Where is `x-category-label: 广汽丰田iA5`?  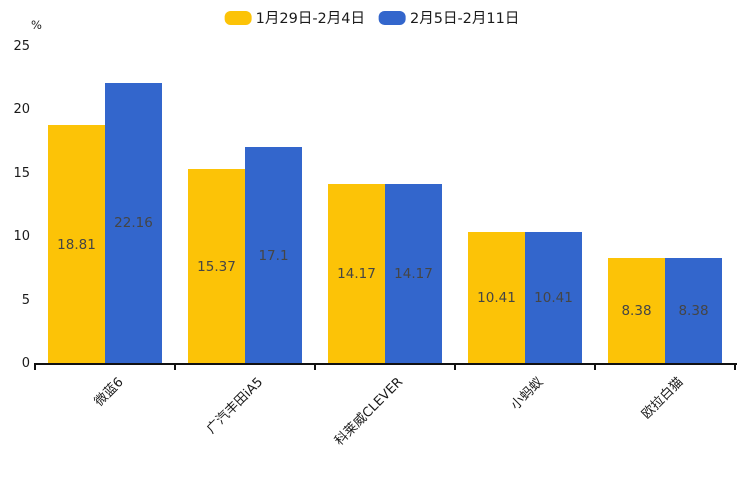 x-category-label: 广汽丰田iA5 is located at coordinates (235, 405).